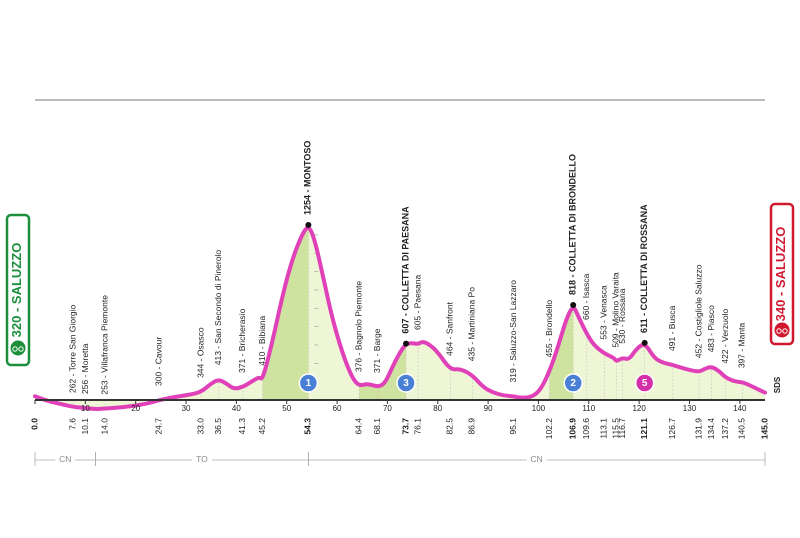 The height and width of the screenshot is (538, 800). What do you see at coordinates (740, 408) in the screenshot?
I see `x-tick-label: 140` at bounding box center [740, 408].